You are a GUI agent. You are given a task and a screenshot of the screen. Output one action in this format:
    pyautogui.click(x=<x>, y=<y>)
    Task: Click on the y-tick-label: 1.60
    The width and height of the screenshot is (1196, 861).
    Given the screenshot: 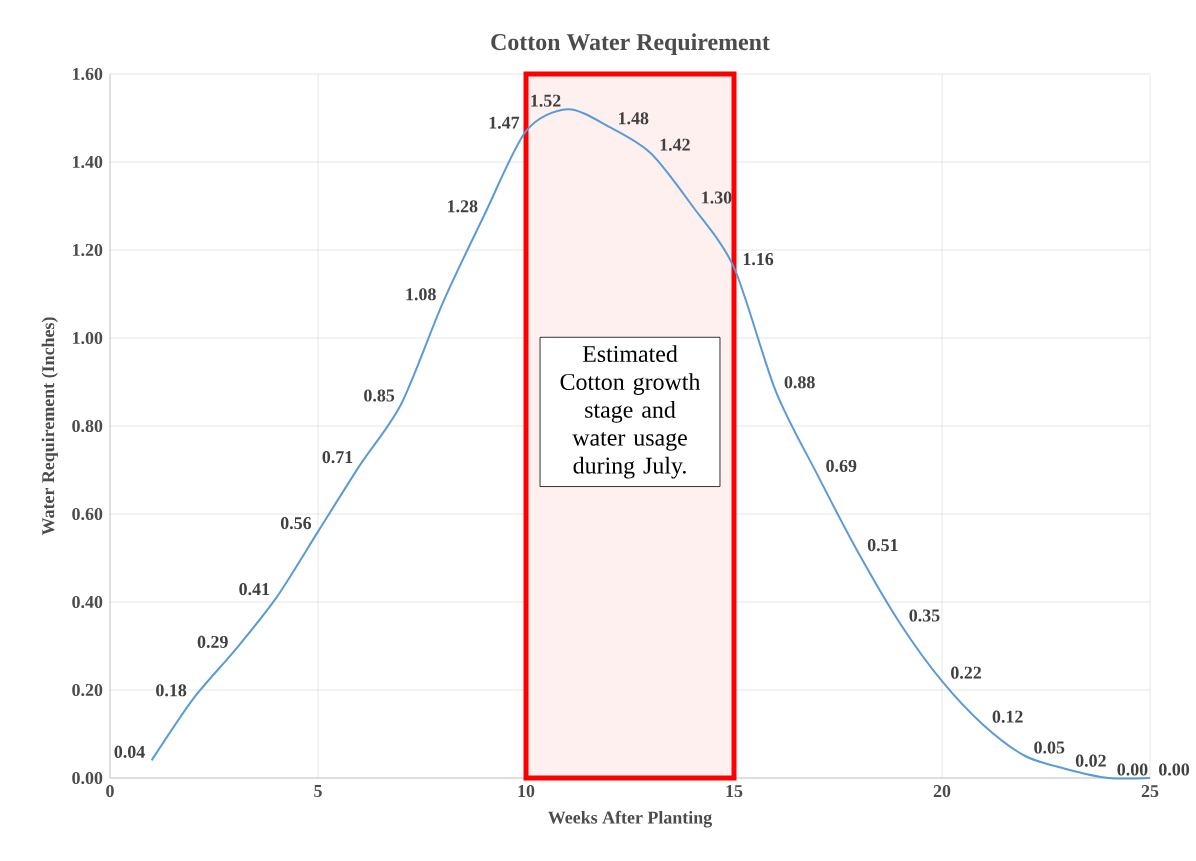 What is the action you would take?
    pyautogui.click(x=88, y=74)
    